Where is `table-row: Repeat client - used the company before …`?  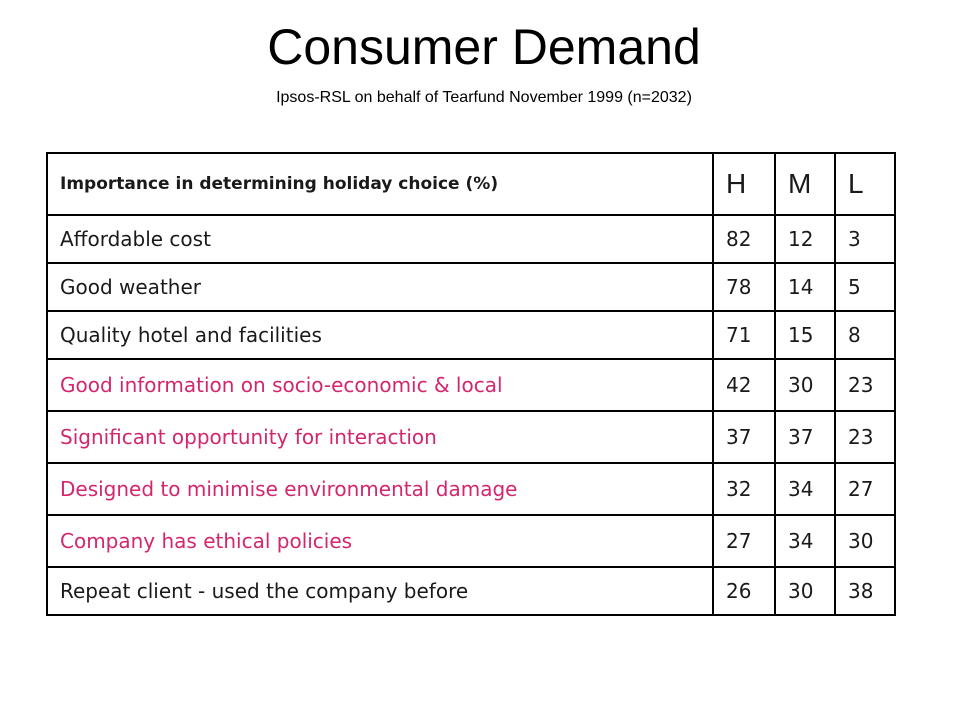
table-row: Repeat client - used the company before … is located at coordinates (471, 591).